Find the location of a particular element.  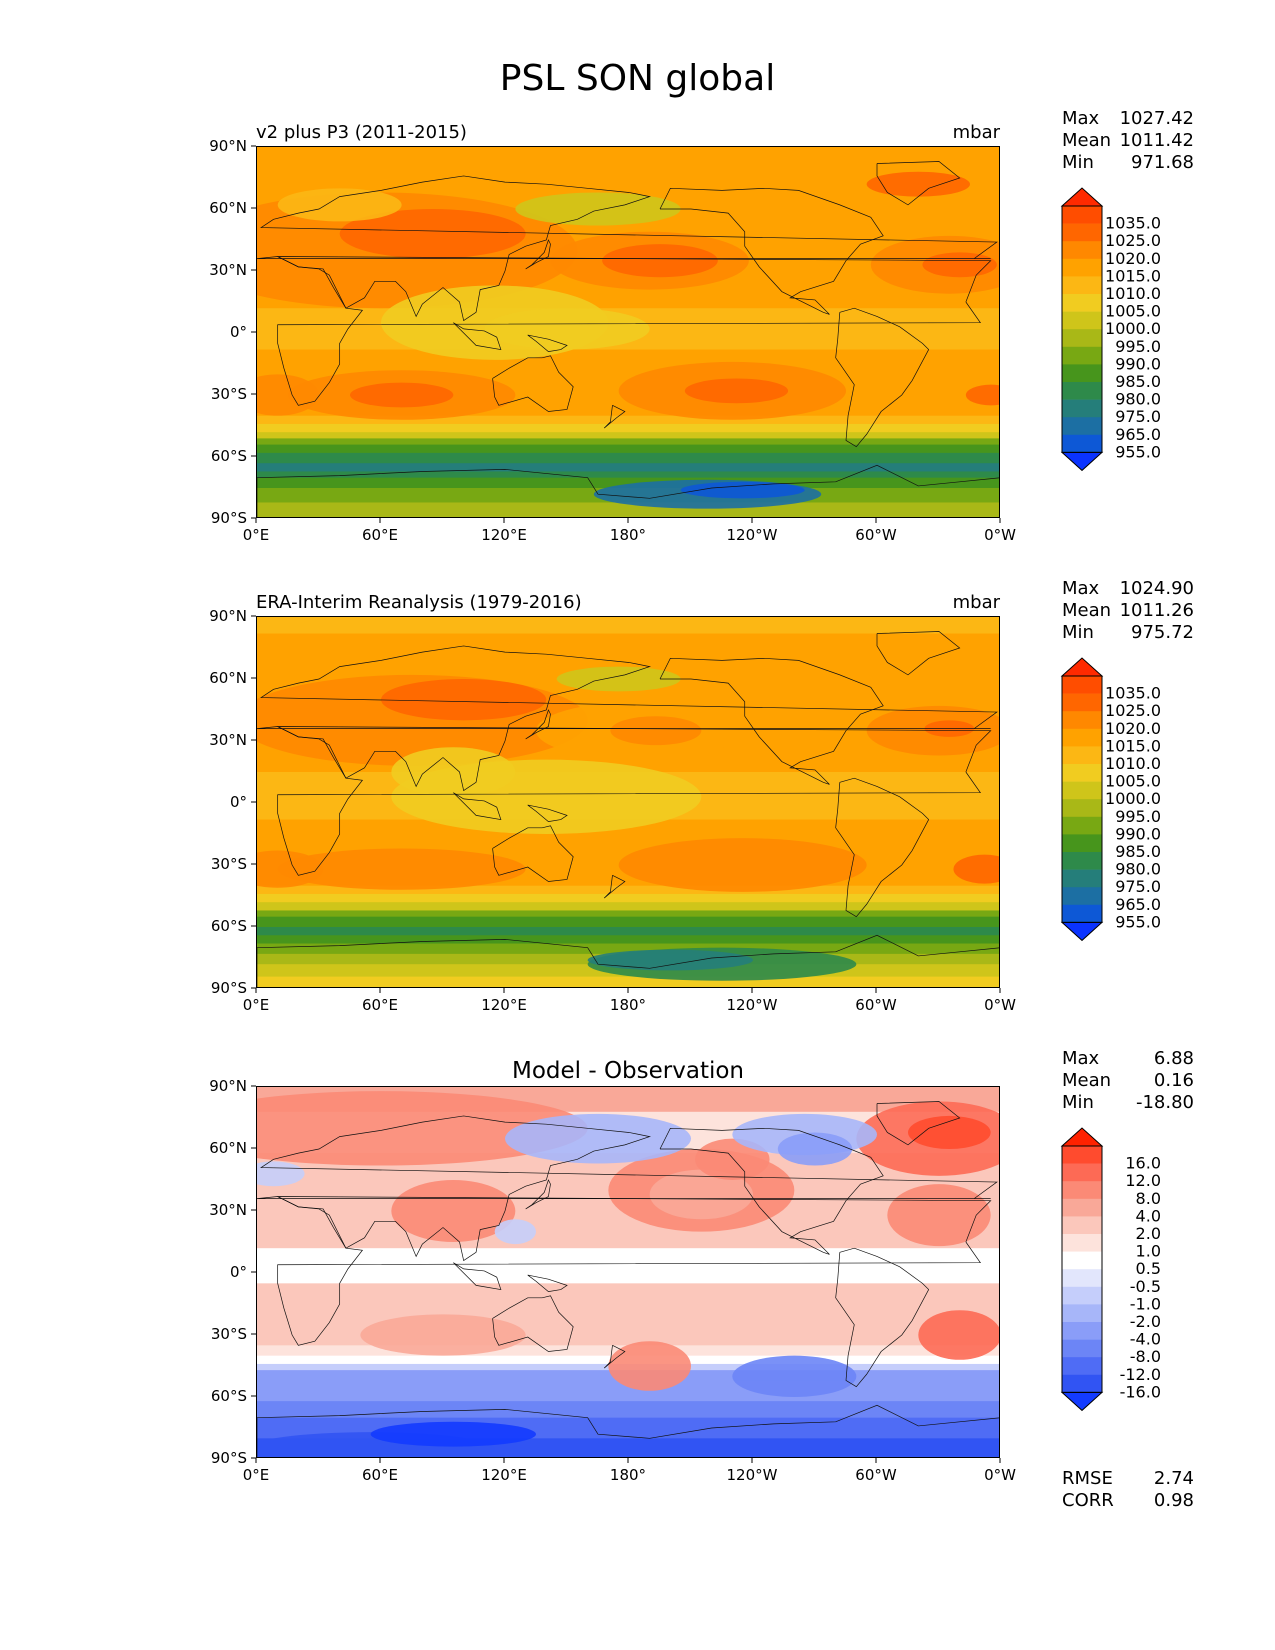

field-map-difference is located at coordinates (628, 1272).